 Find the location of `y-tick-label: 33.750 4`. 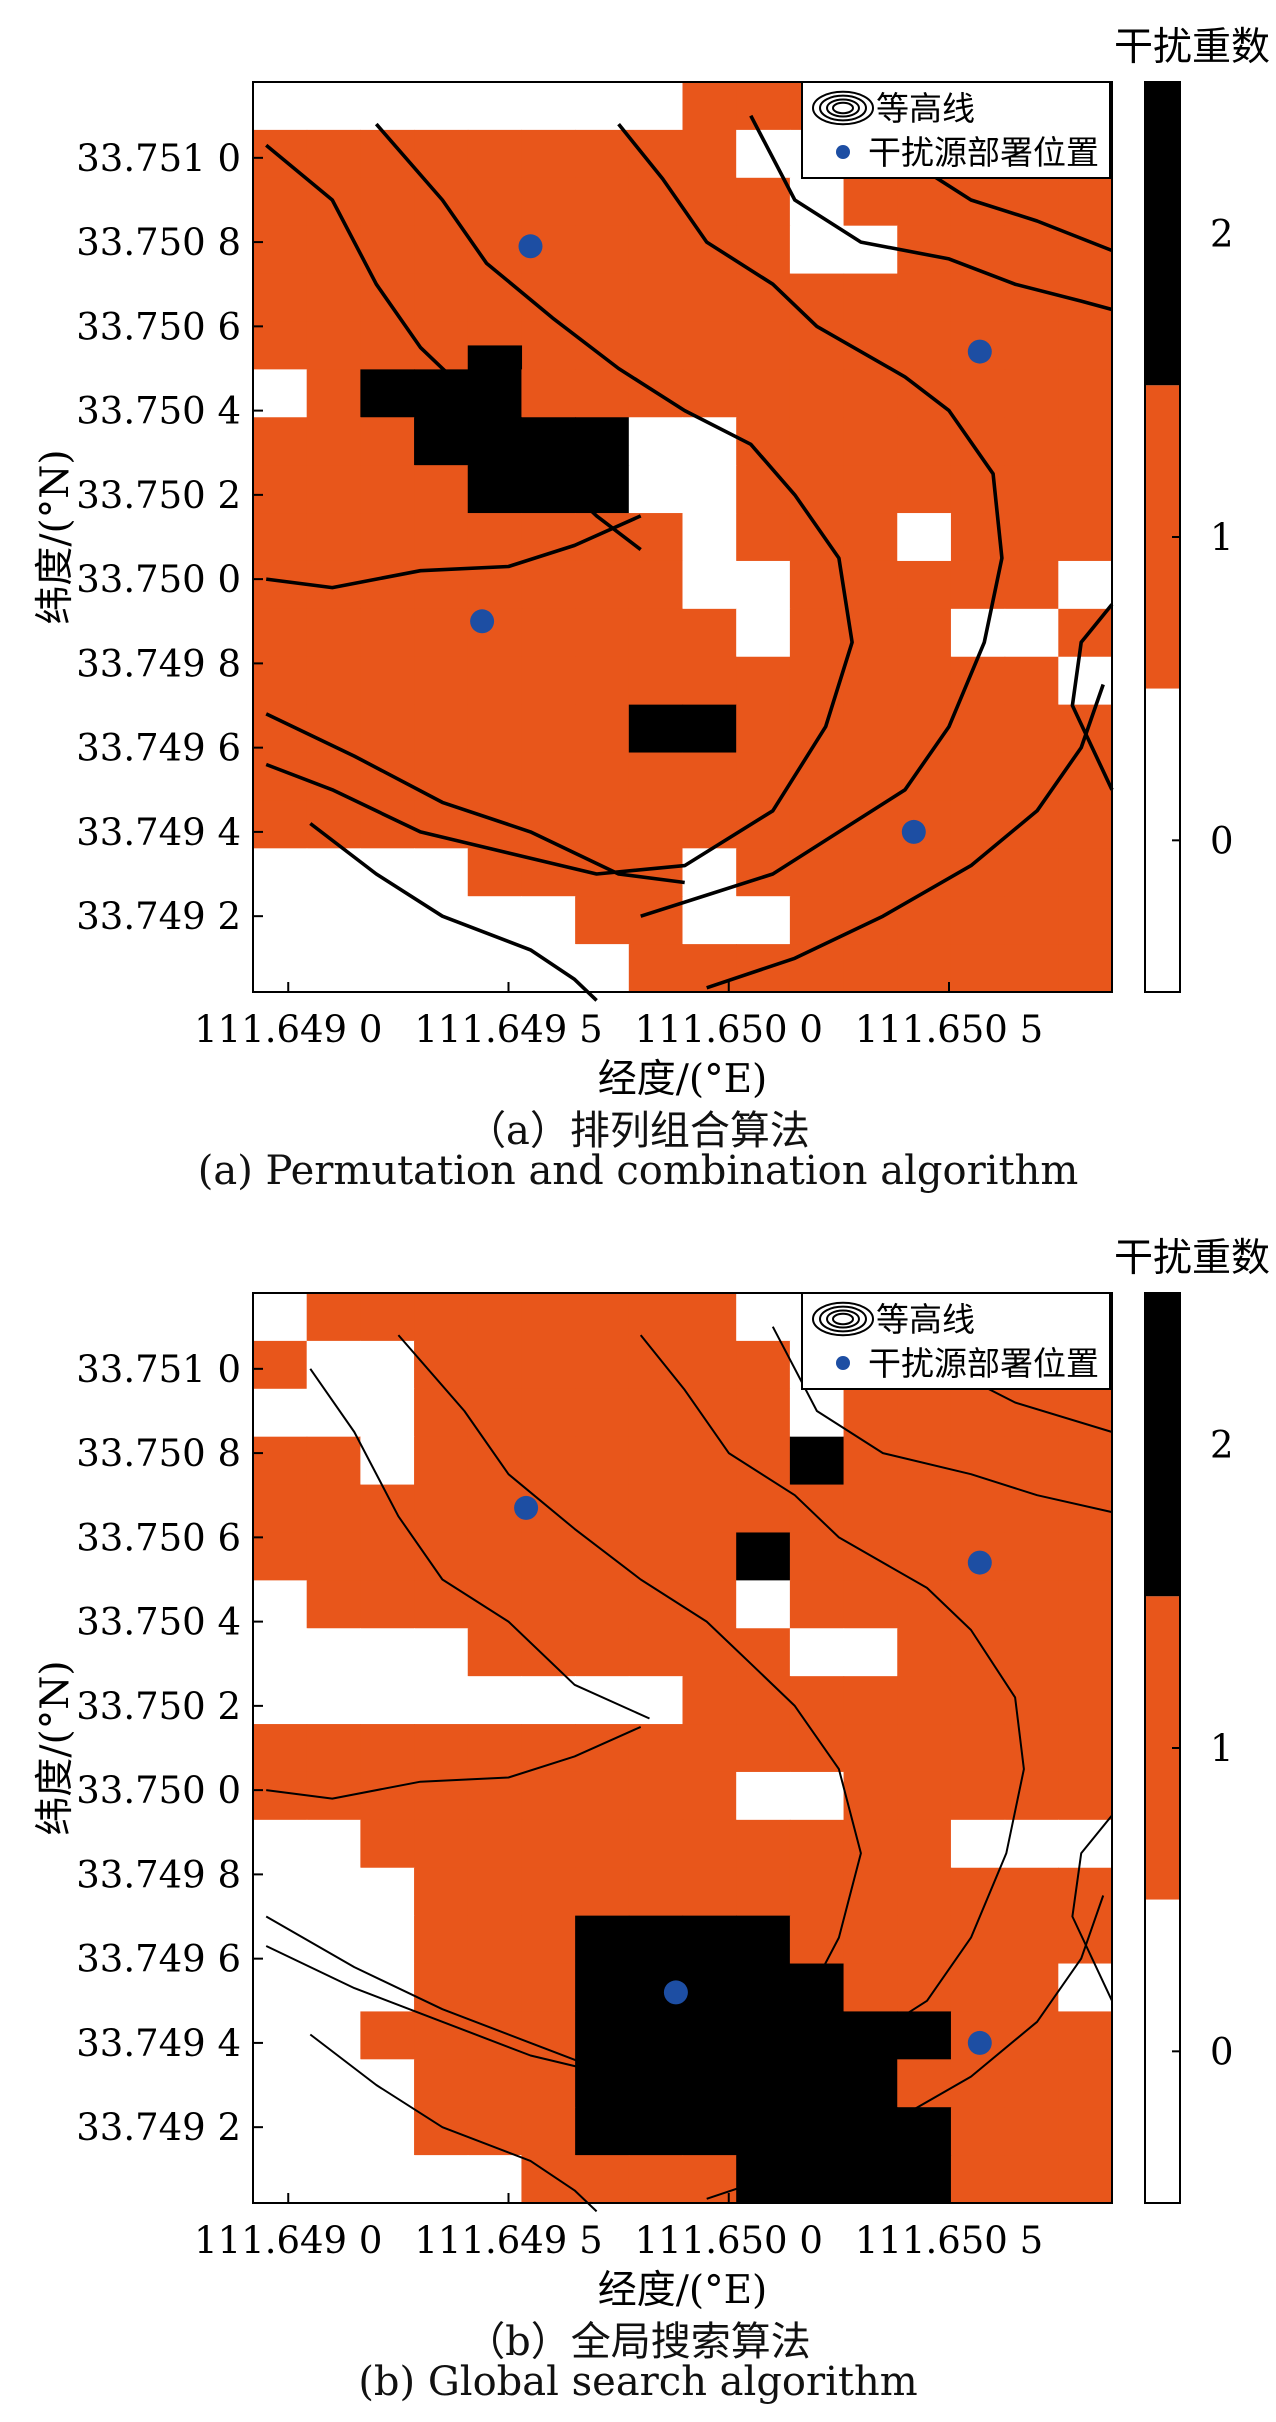

y-tick-label: 33.750 4 is located at coordinates (158, 411).